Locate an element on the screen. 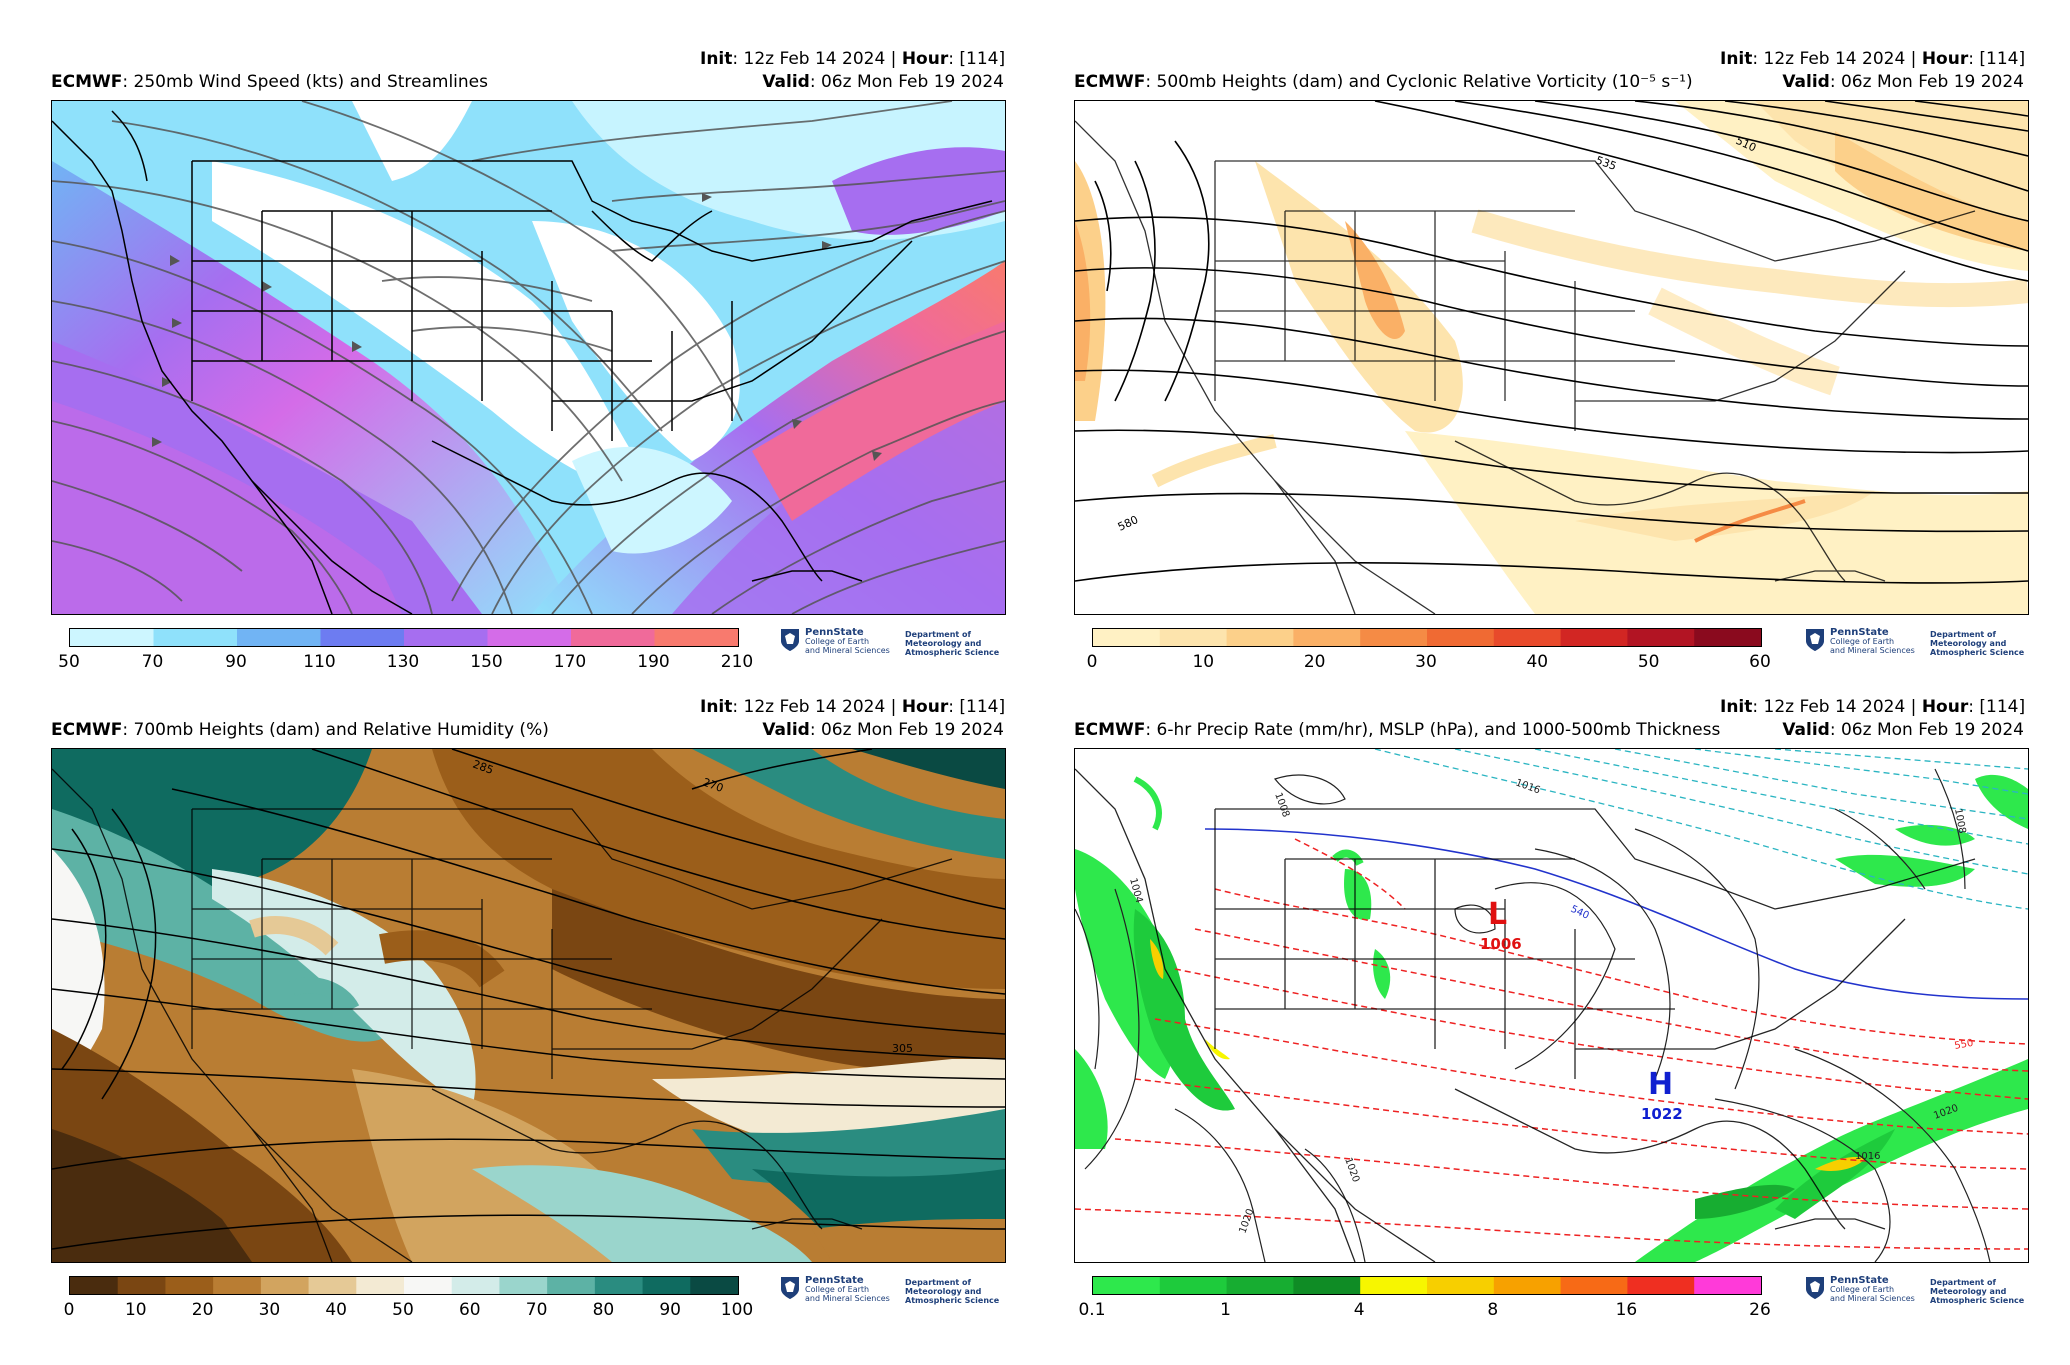 The width and height of the screenshot is (2070, 1365). colorbar-precip is located at coordinates (1427, 1285).